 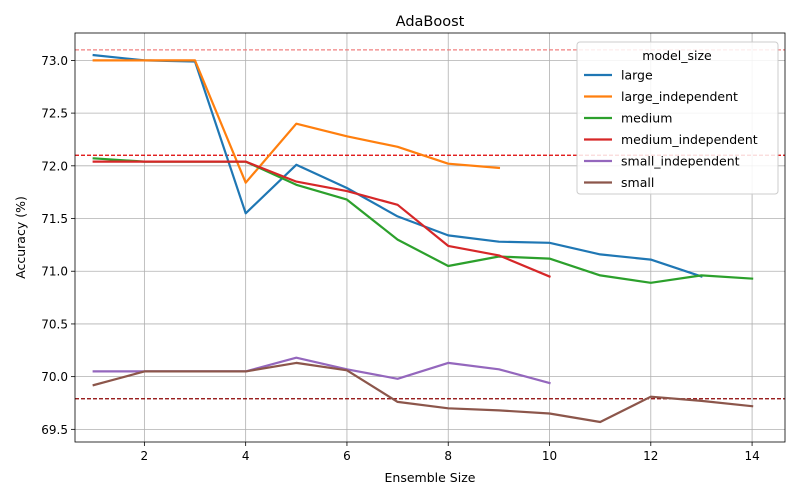 I want to click on legend-label-large: large, so click(x=637, y=75).